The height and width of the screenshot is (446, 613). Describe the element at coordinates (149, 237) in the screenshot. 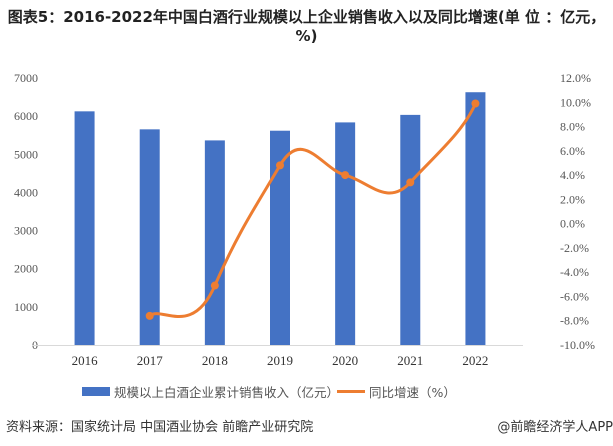

I see `bar-2017` at that location.